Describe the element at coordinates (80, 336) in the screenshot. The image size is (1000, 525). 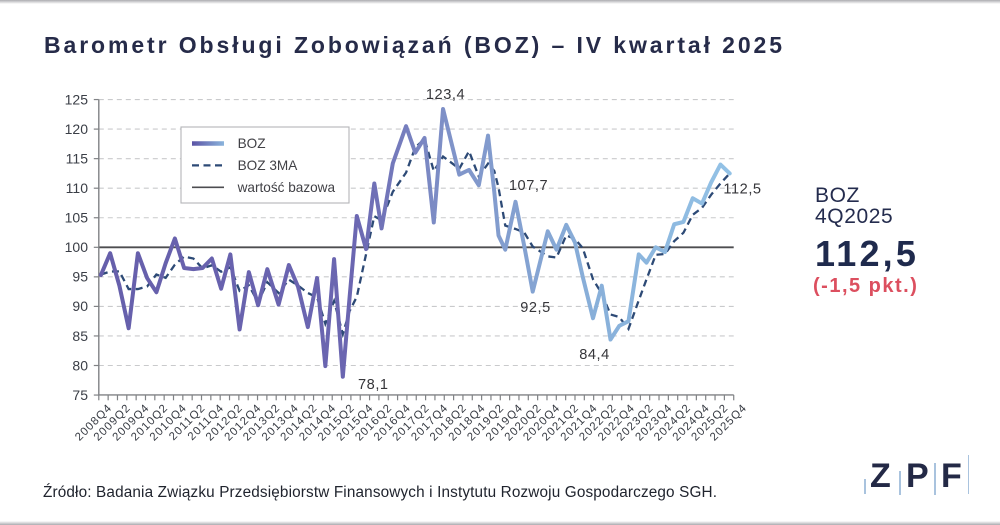
I see `svg-text: 85` at that location.